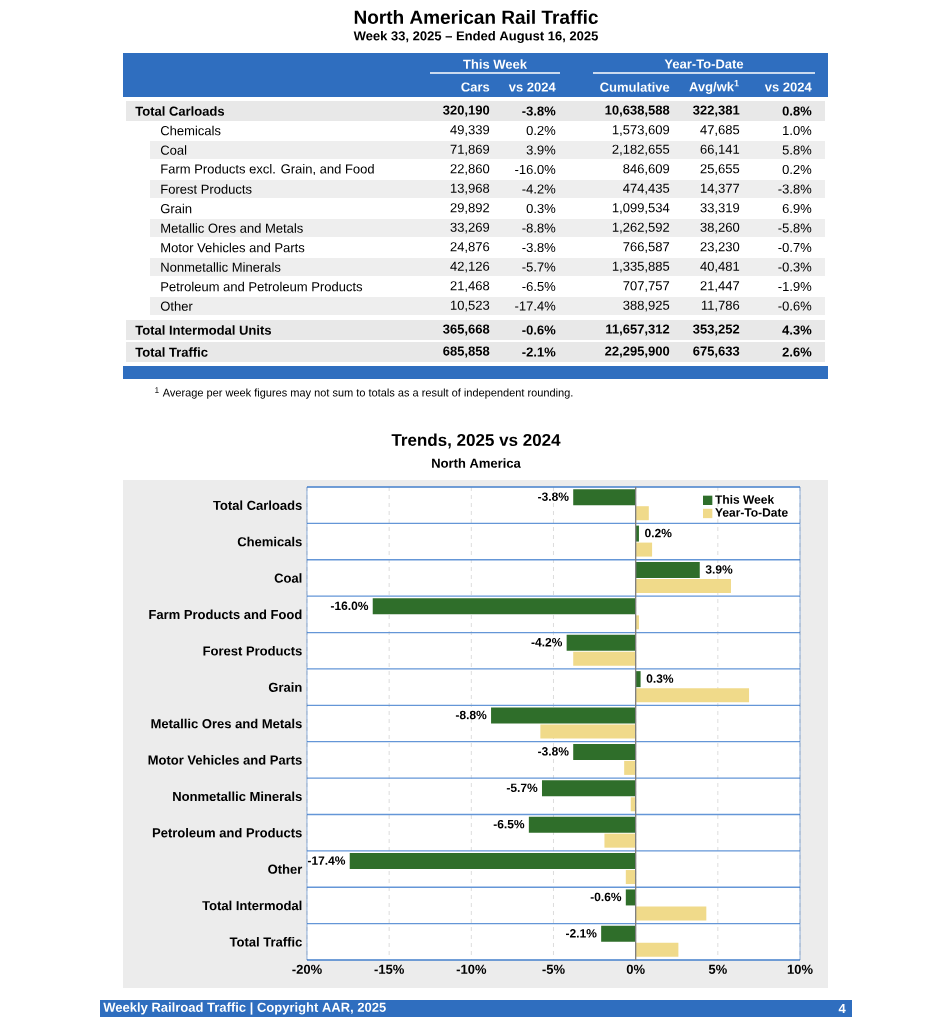 The image size is (952, 1024). I want to click on text: 1,335,885, so click(641, 267).